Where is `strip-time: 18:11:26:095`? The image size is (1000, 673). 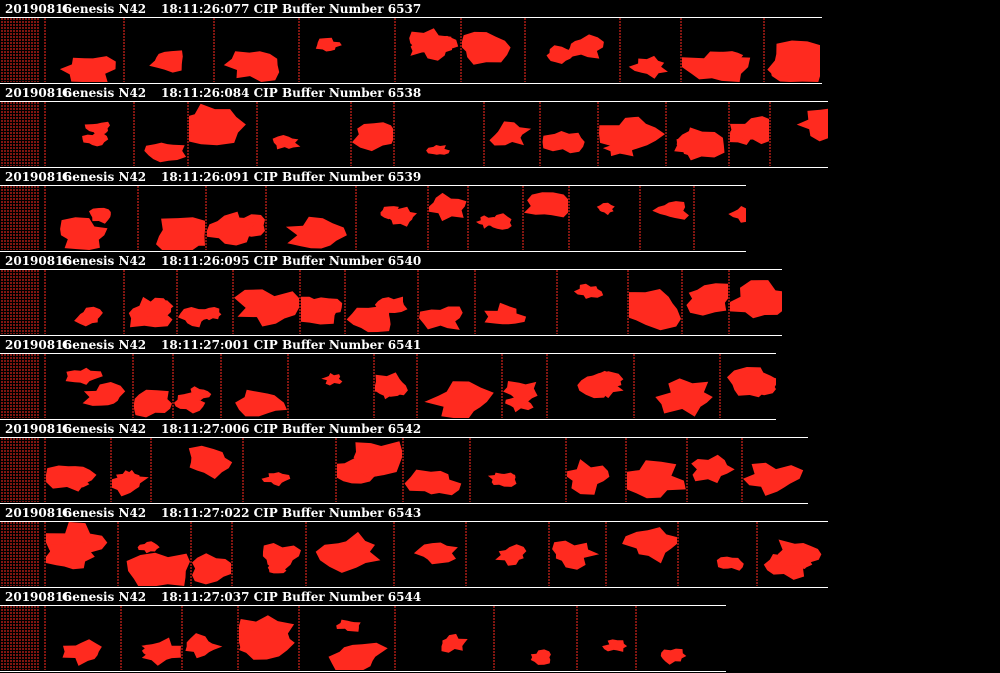
strip-time: 18:11:26:095 is located at coordinates (205, 261).